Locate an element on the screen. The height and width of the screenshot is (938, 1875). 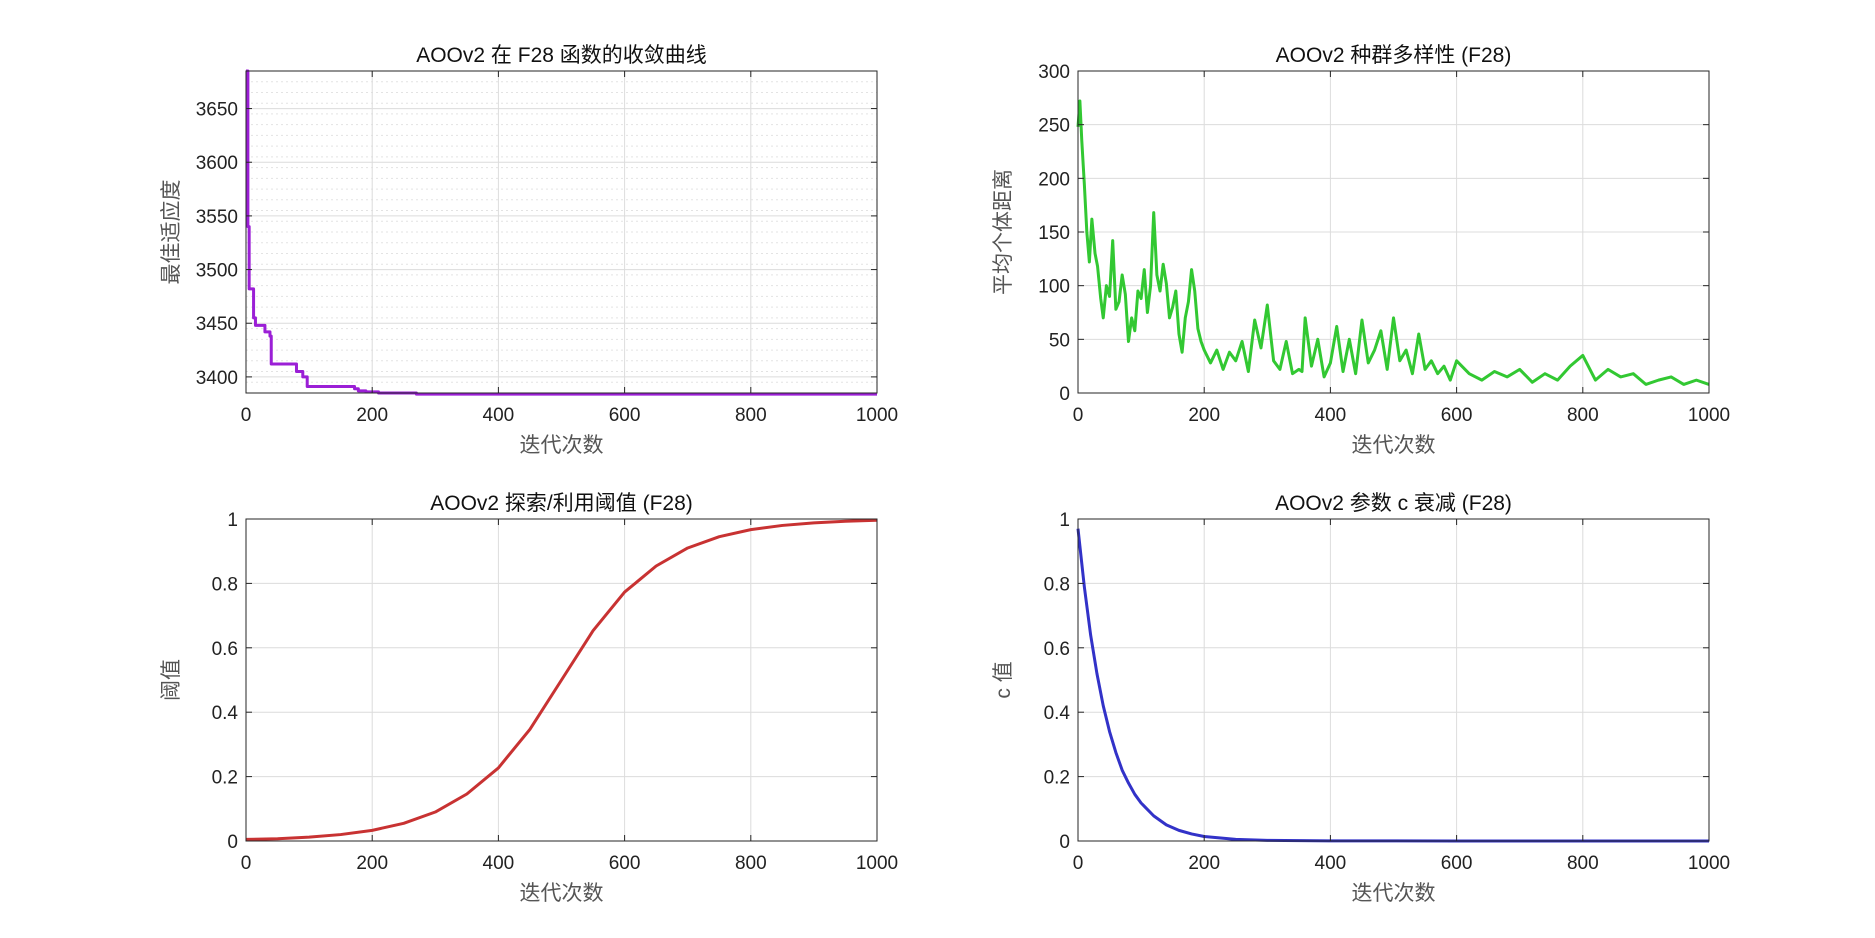
y-tick-label: 50 is located at coordinates (1059, 340).